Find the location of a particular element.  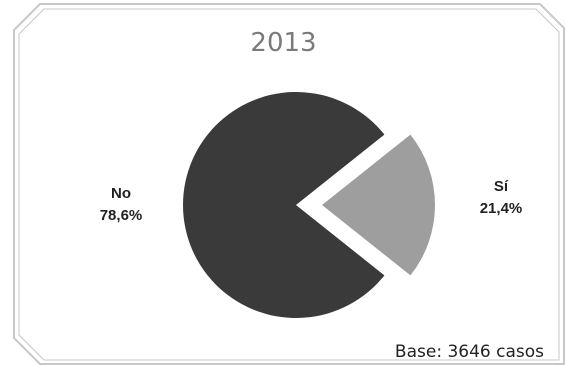

slice-name-si: Sí is located at coordinates (501, 186).